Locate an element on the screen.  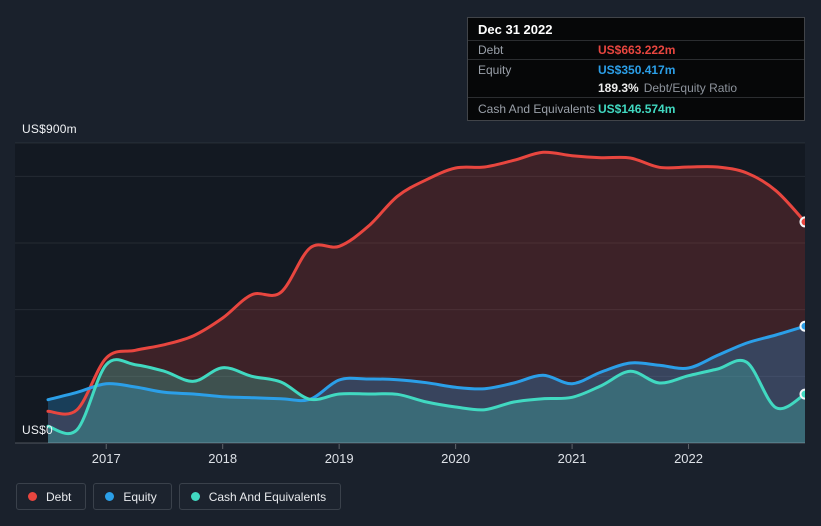
cash-dot-icon is located at coordinates (195, 496).